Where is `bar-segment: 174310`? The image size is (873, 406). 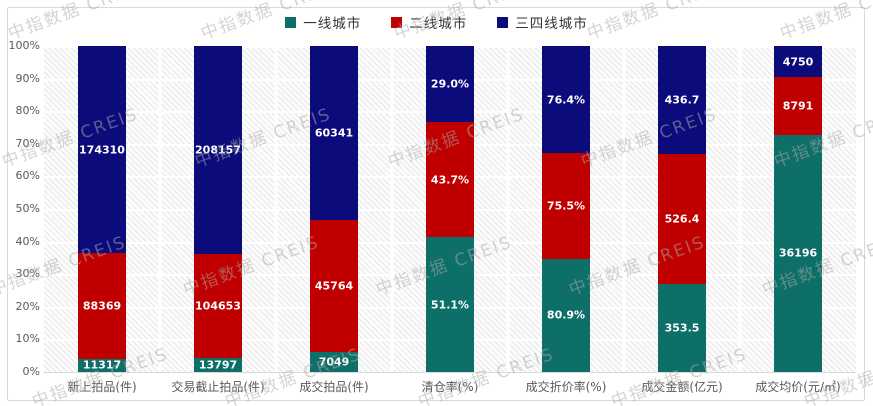 bar-segment: 174310 is located at coordinates (102, 150).